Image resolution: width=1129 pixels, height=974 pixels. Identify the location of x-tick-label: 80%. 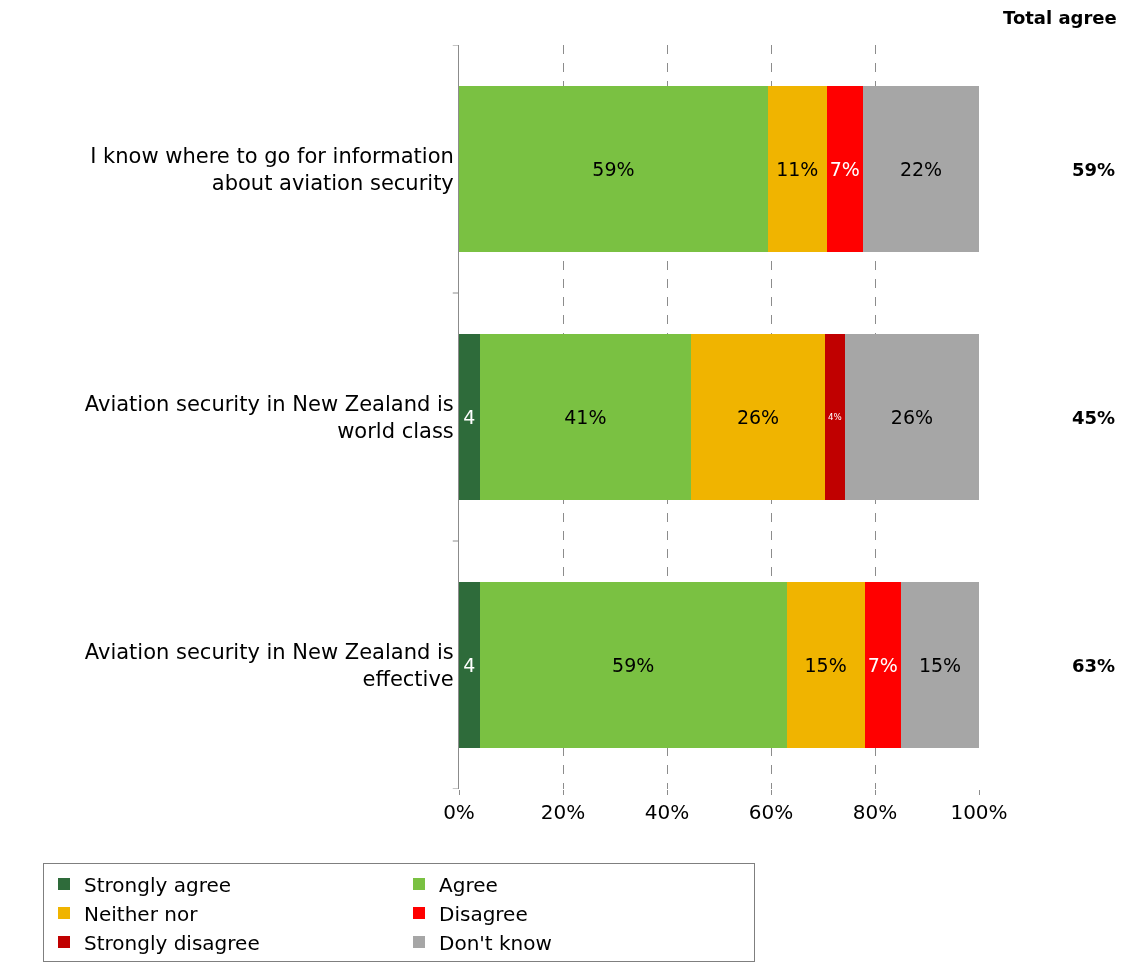
(875, 812).